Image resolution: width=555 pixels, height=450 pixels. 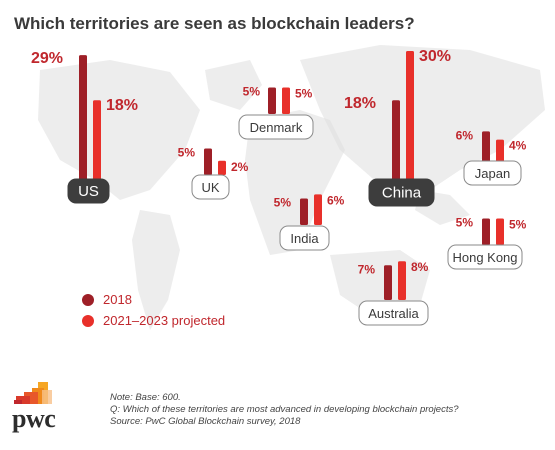 I want to click on data-label-projected-japan: 4%, so click(x=518, y=146).